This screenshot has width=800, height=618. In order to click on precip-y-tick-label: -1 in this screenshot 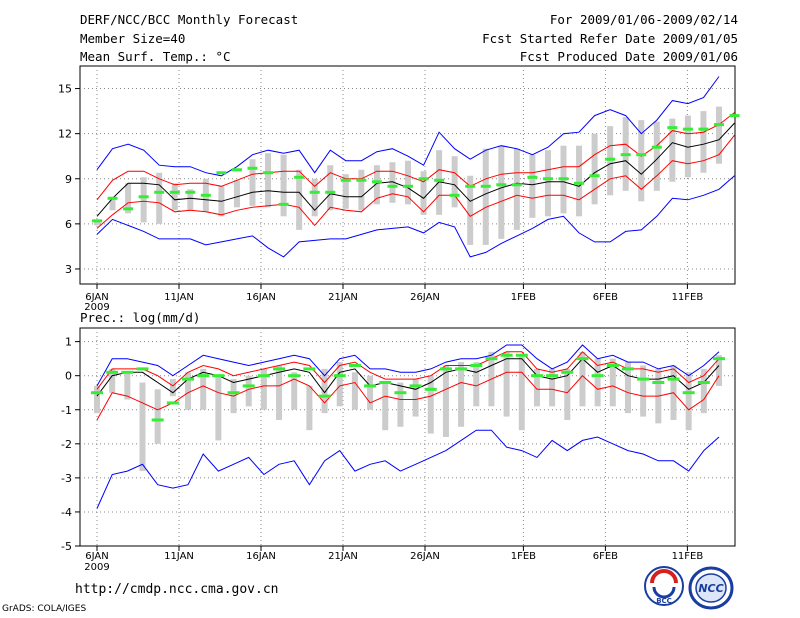, I will do `click(66, 410)`.